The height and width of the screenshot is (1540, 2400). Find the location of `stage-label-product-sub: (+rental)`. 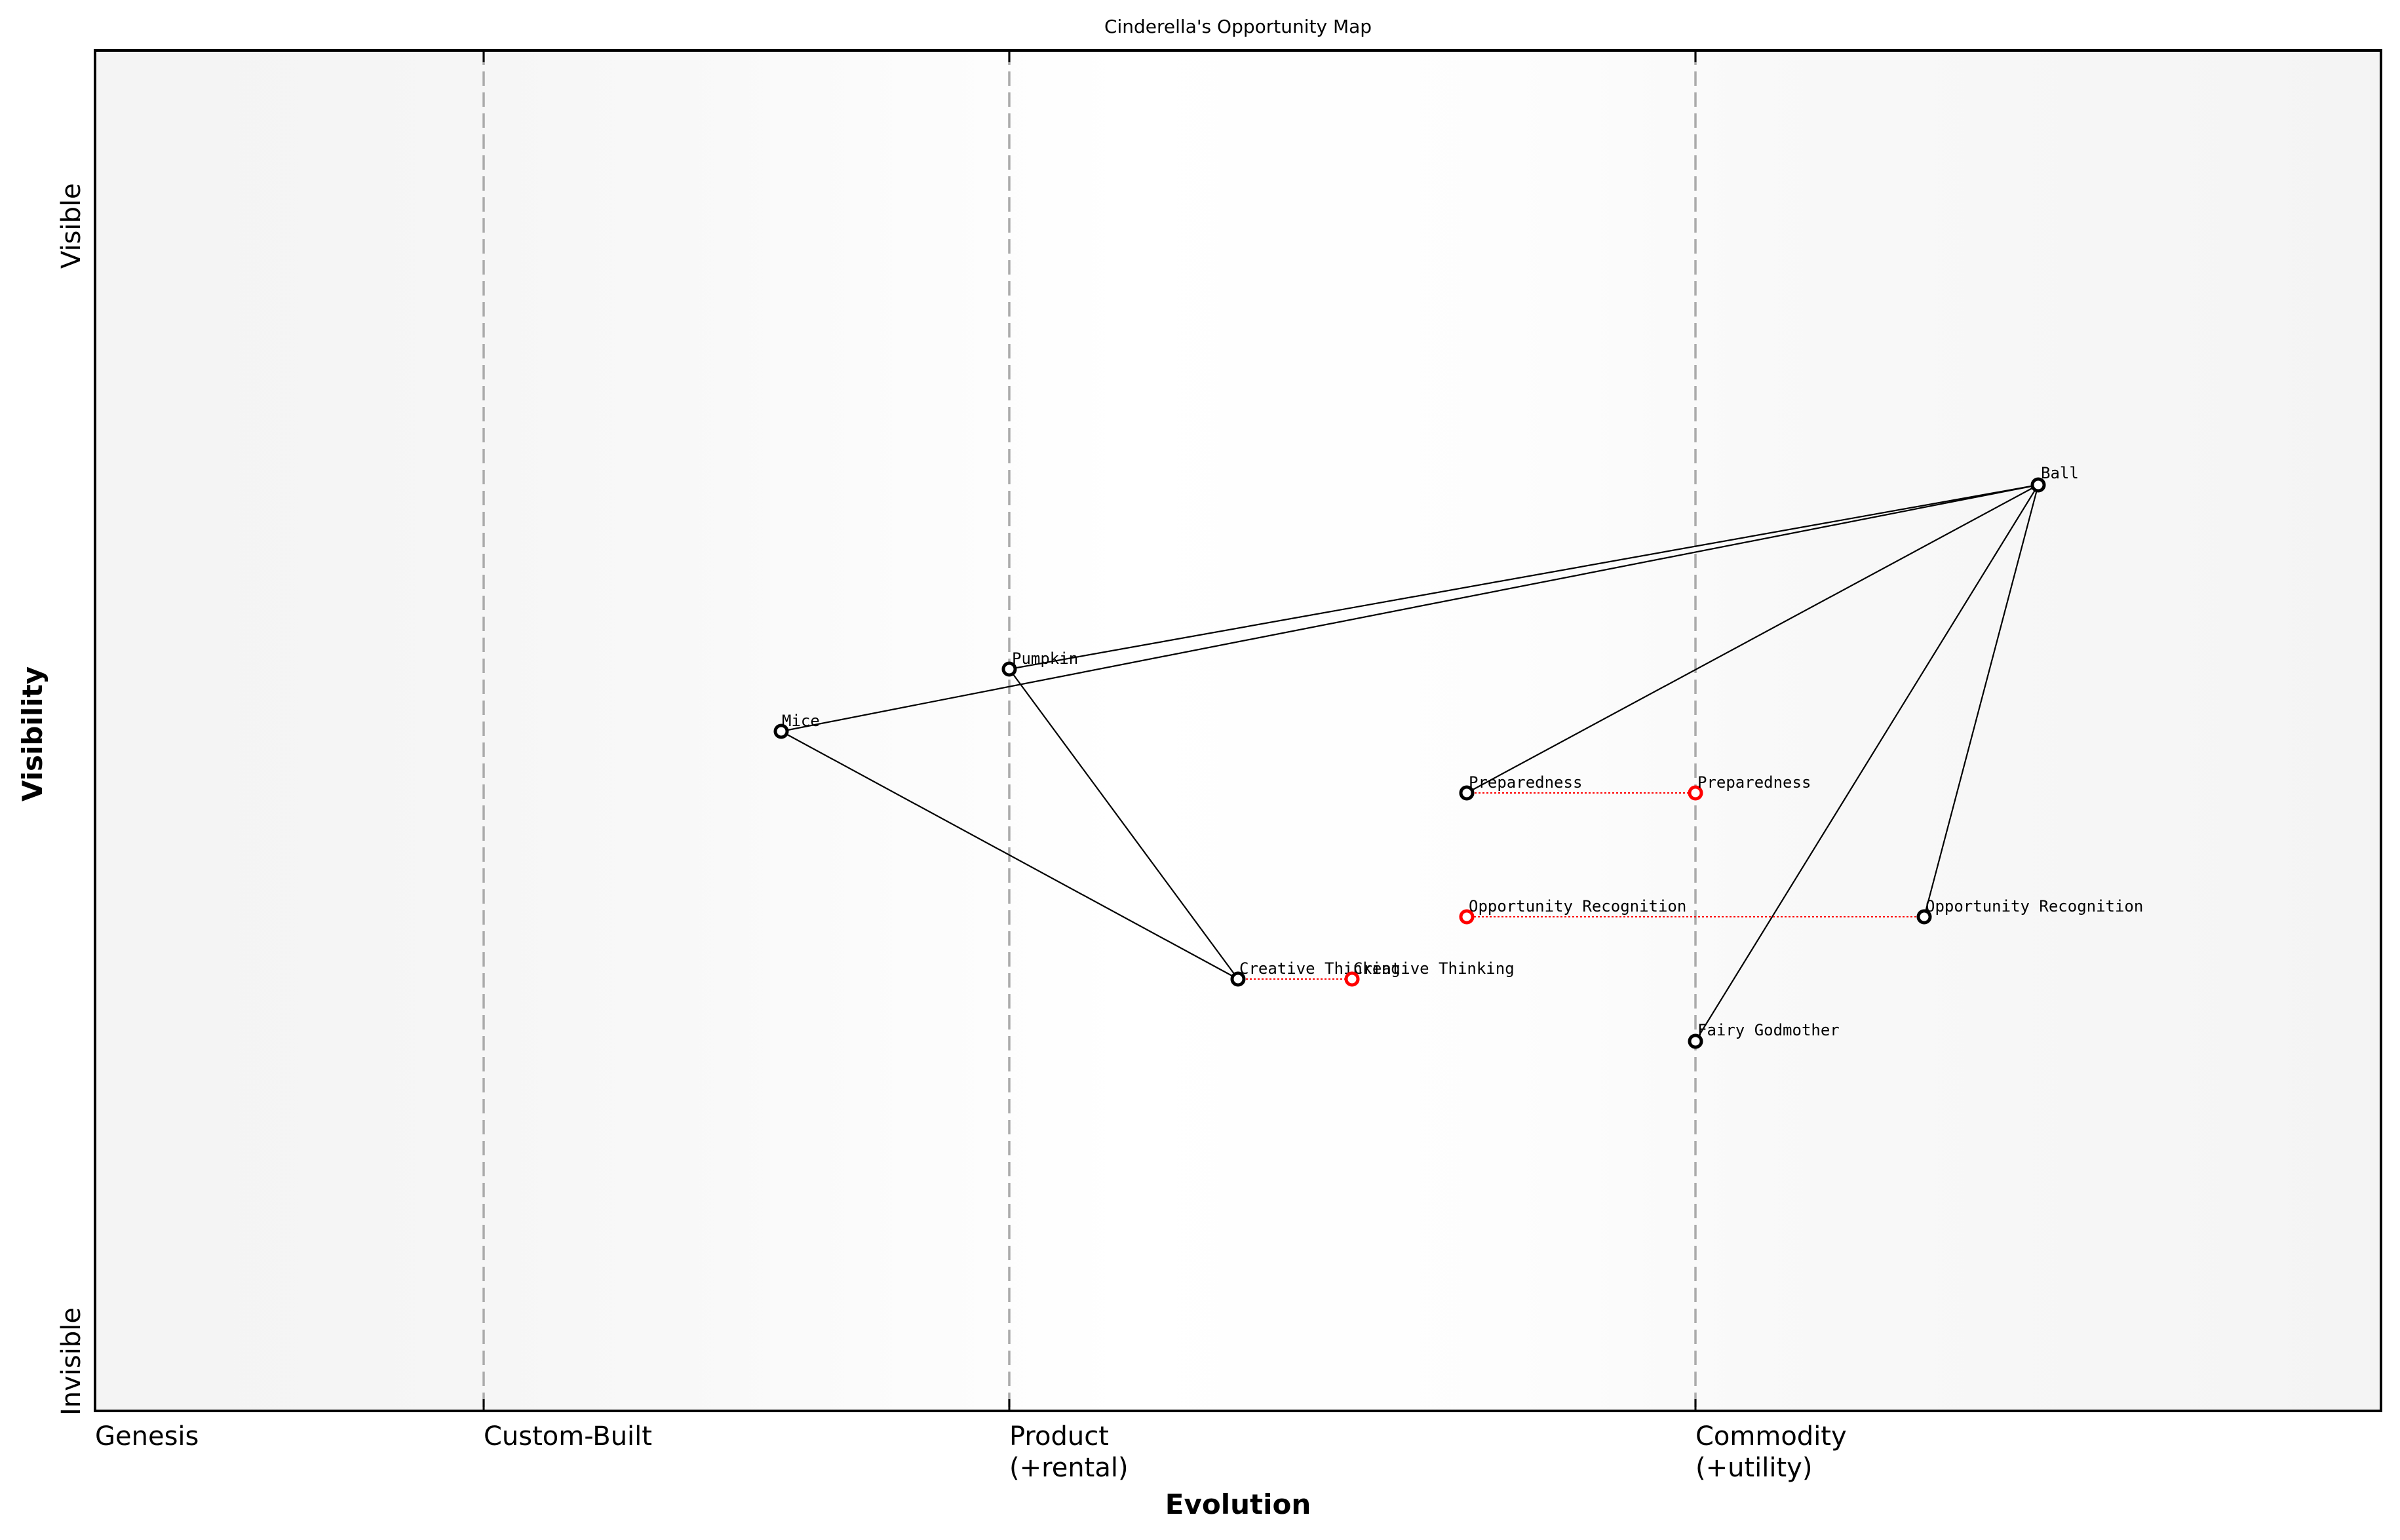

stage-label-product-sub: (+rental) is located at coordinates (1069, 1468).